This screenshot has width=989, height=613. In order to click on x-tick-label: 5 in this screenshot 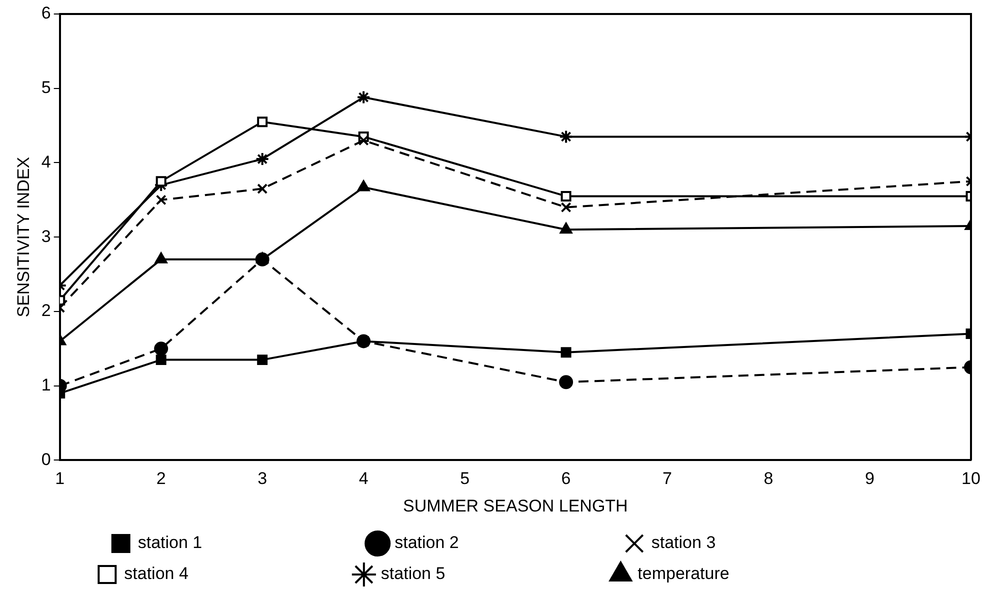, I will do `click(465, 478)`.